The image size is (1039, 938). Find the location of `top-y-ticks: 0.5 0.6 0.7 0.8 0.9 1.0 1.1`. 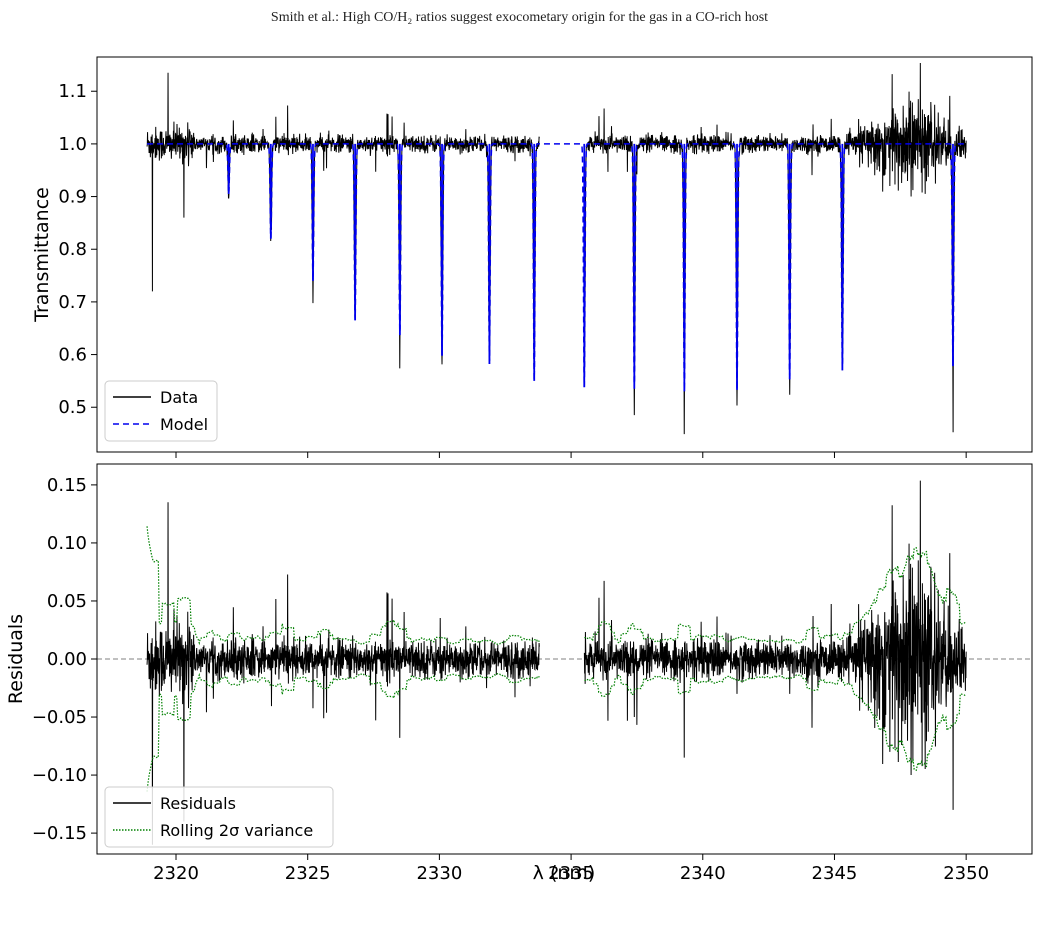

top-y-ticks: 0.5 0.6 0.7 0.8 0.9 1.0 1.1 is located at coordinates (77, 249).